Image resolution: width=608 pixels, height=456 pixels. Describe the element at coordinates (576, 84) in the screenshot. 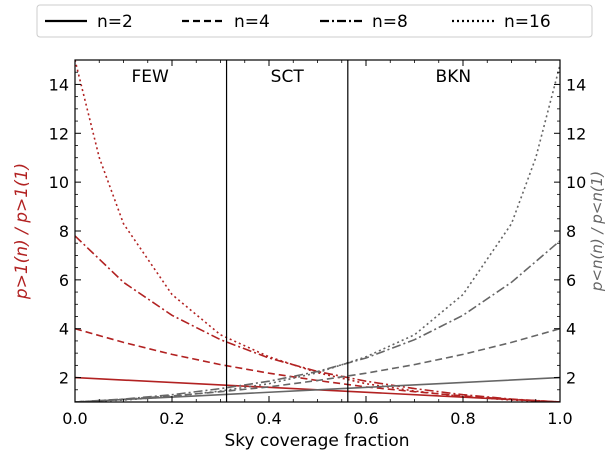

I see `y-tick-label-right: 14` at that location.